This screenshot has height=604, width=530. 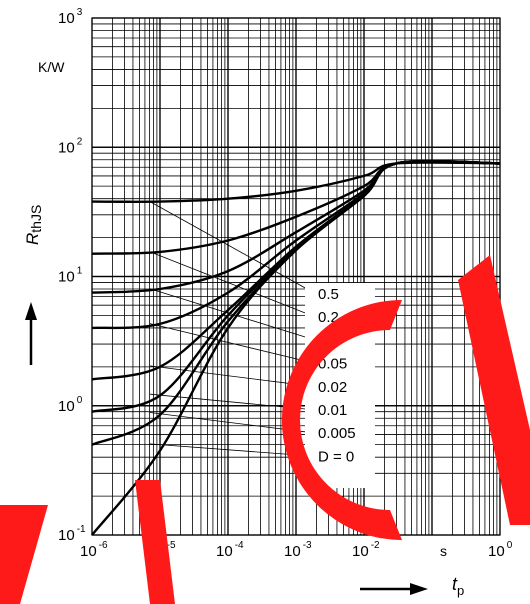 I want to click on x-unit: s, so click(x=443, y=551).